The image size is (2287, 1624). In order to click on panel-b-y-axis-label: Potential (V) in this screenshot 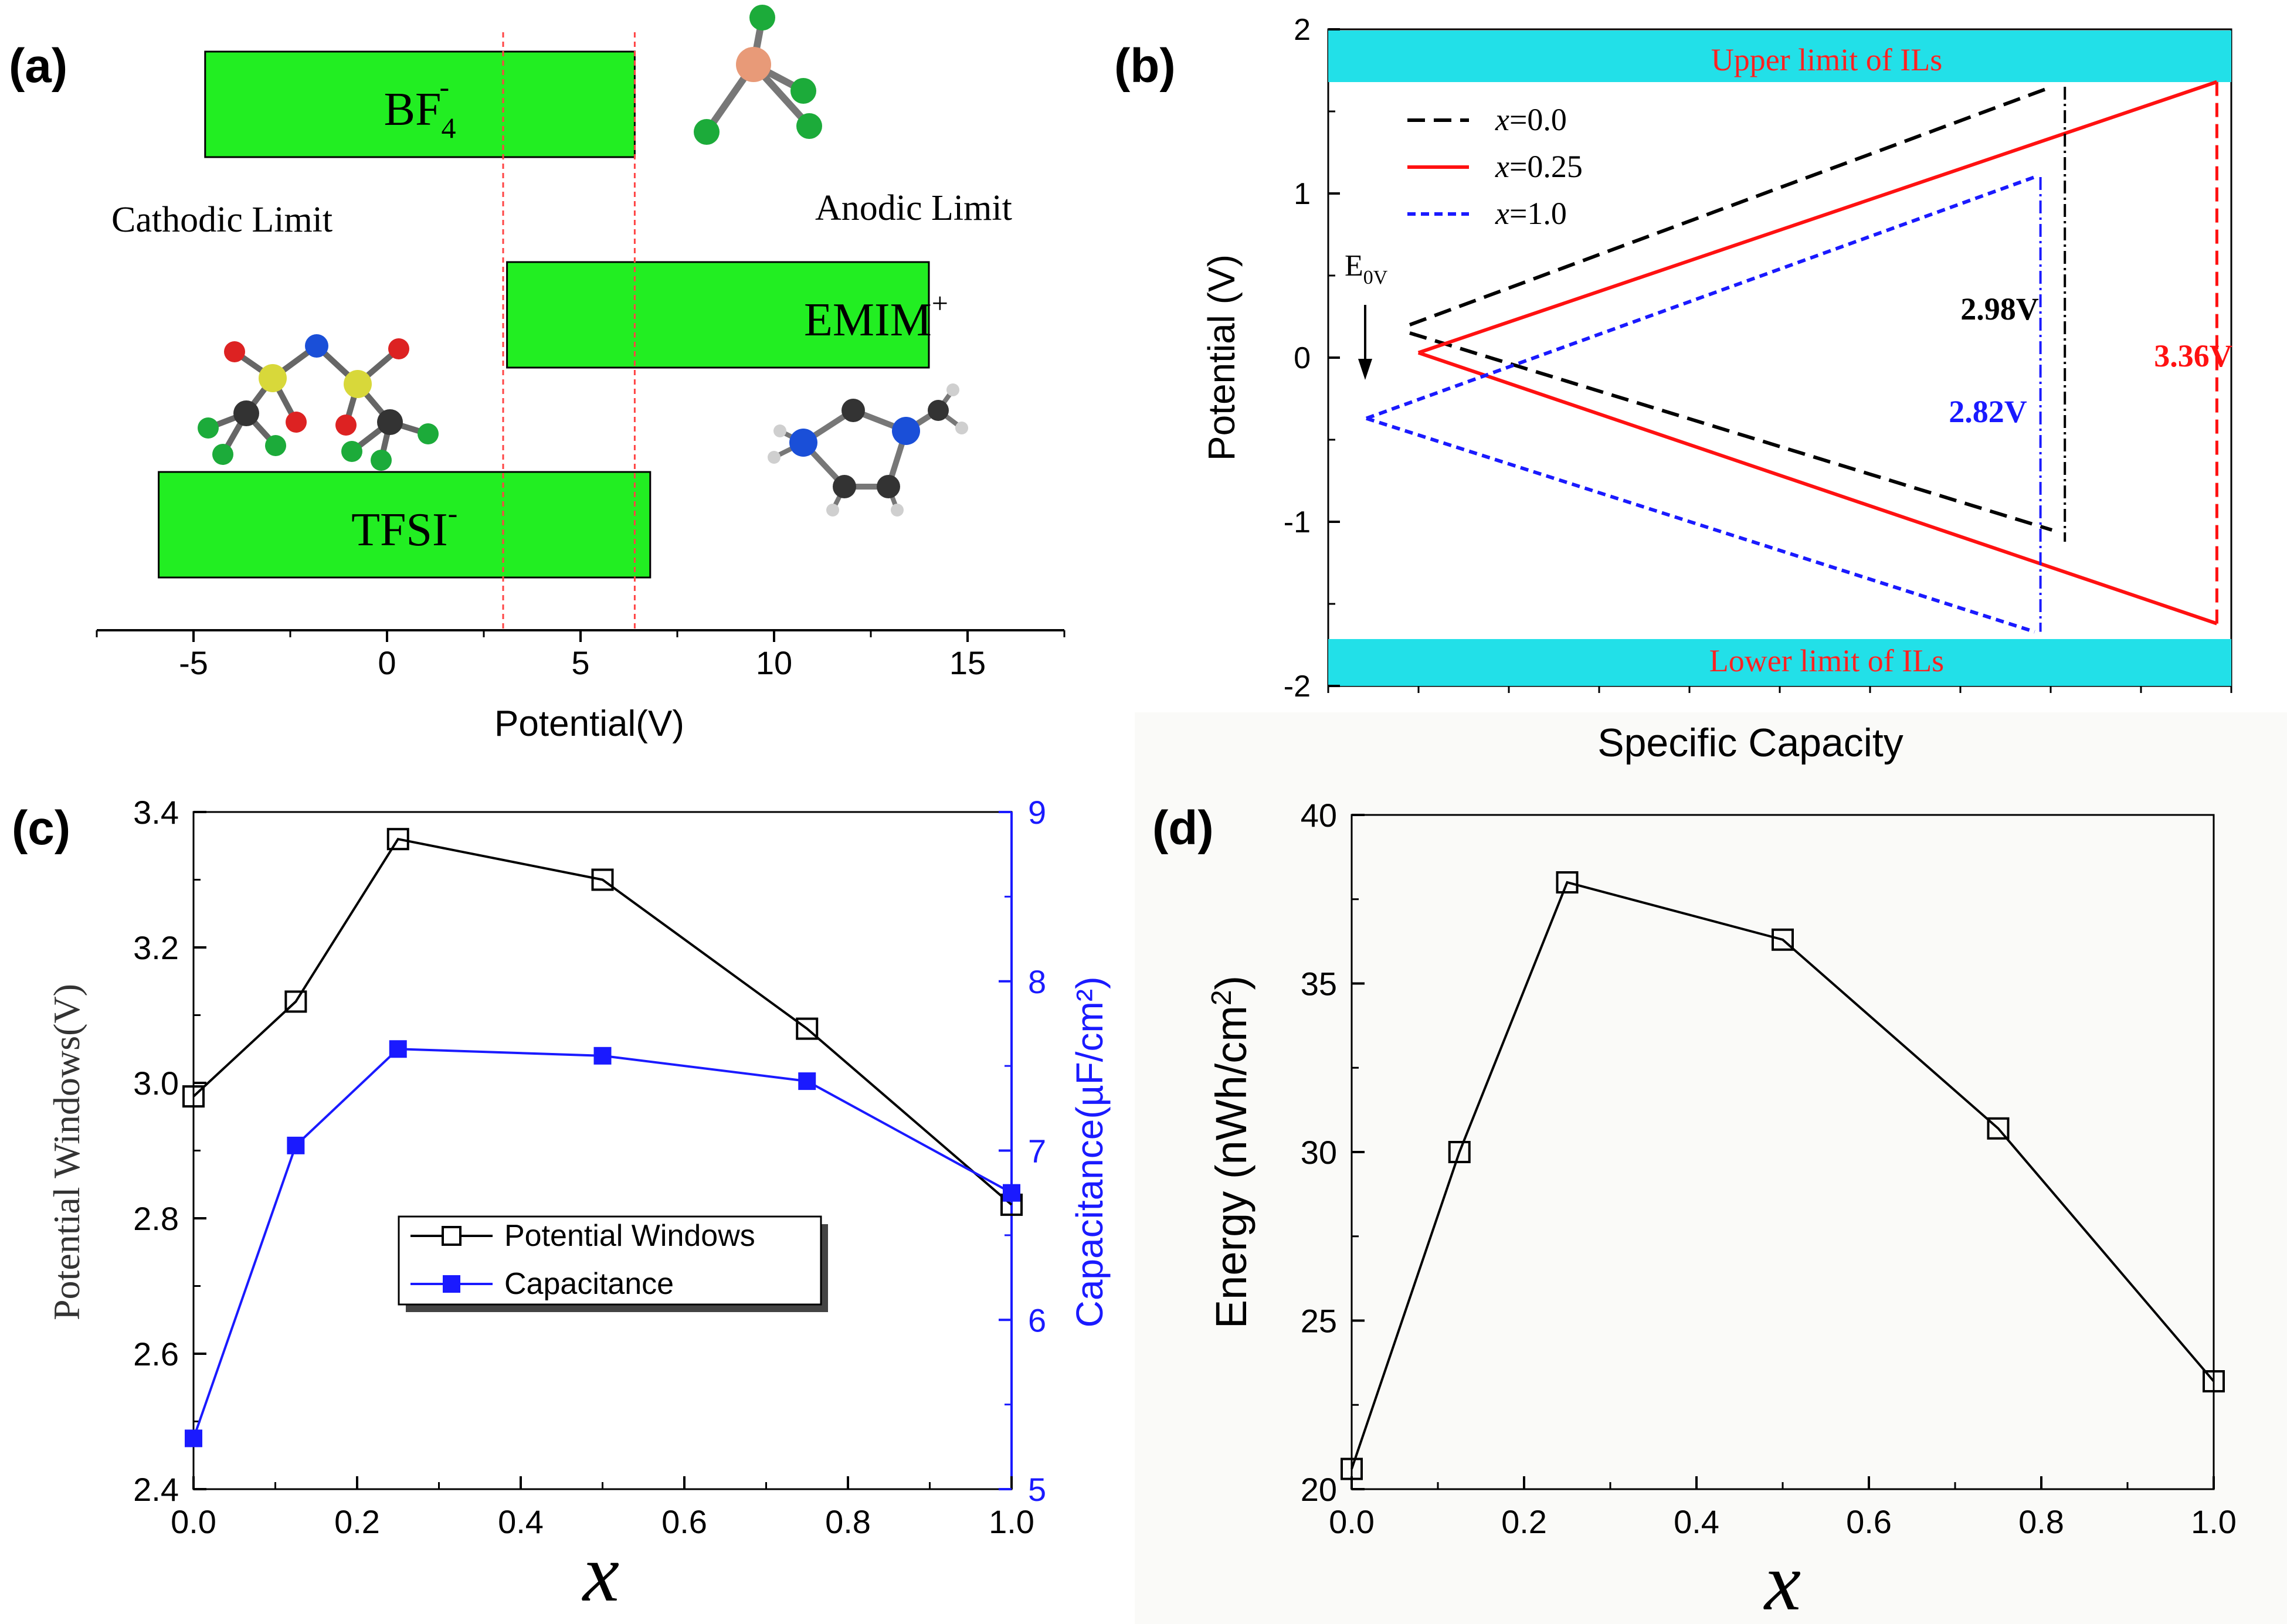, I will do `click(1221, 357)`.